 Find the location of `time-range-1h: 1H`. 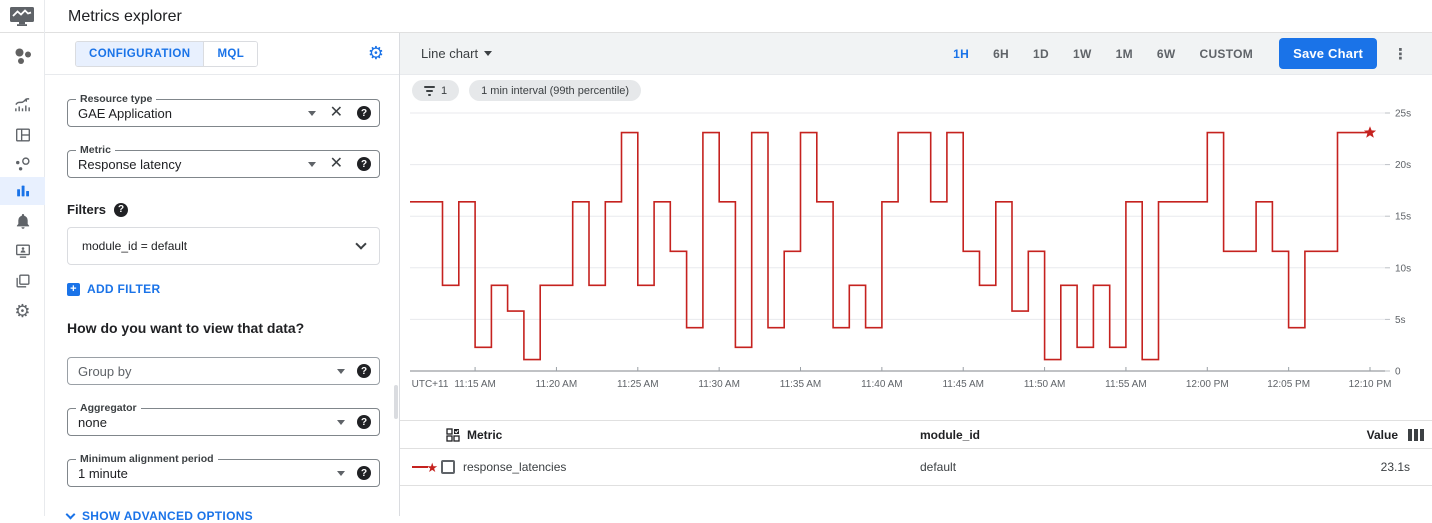

time-range-1h: 1H is located at coordinates (961, 53).